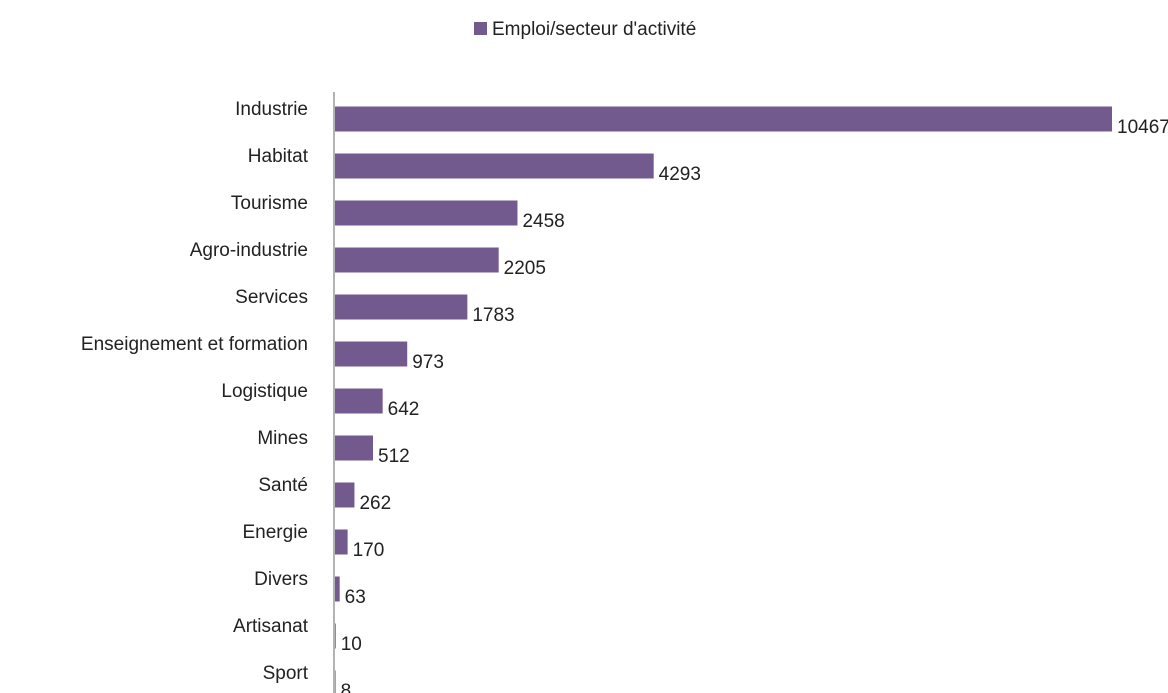 Image resolution: width=1168 pixels, height=693 pixels. Describe the element at coordinates (283, 485) in the screenshot. I see `category-label: Santé` at that location.